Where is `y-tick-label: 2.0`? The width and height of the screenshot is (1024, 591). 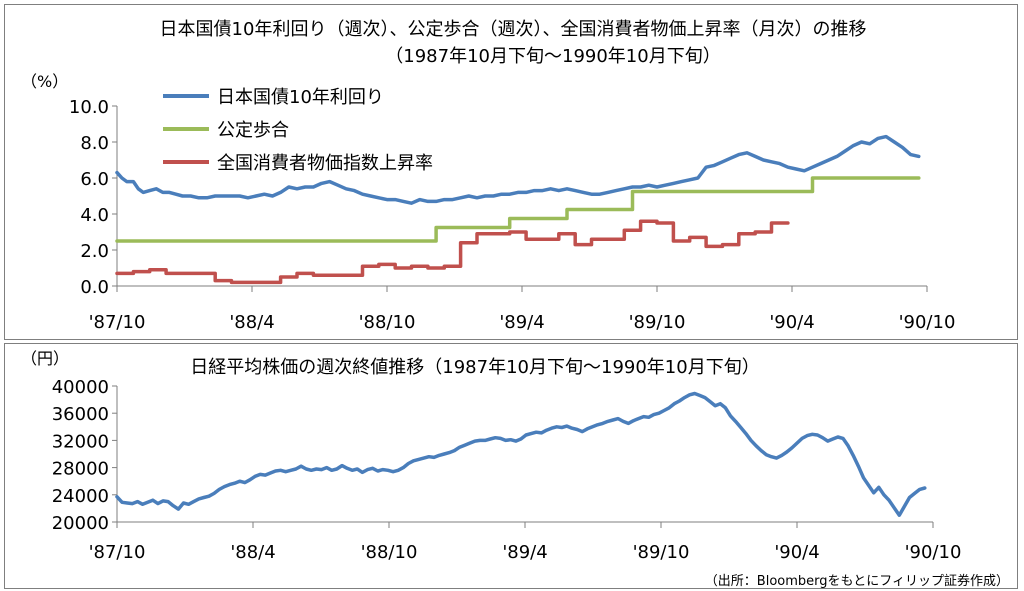
y-tick-label: 2.0 is located at coordinates (94, 251).